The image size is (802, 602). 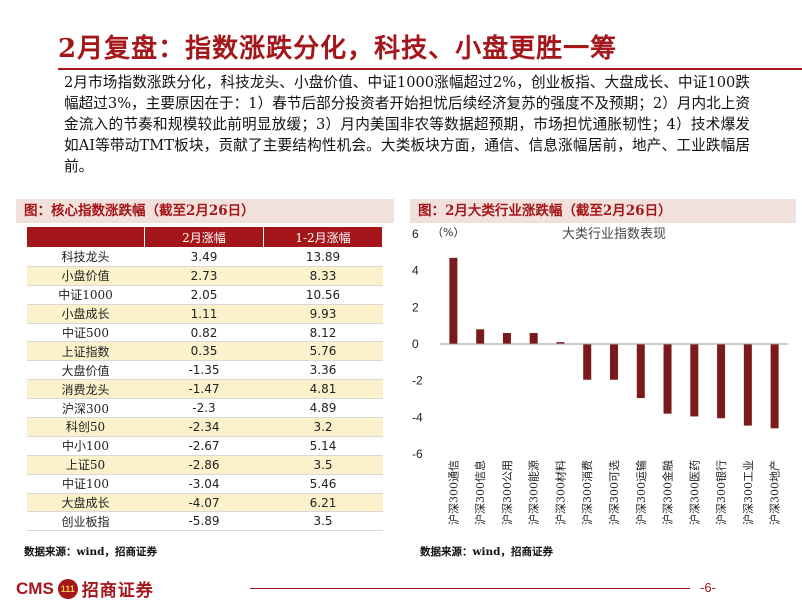 I want to click on cell-ytd-change: 3.2, so click(x=323, y=427).